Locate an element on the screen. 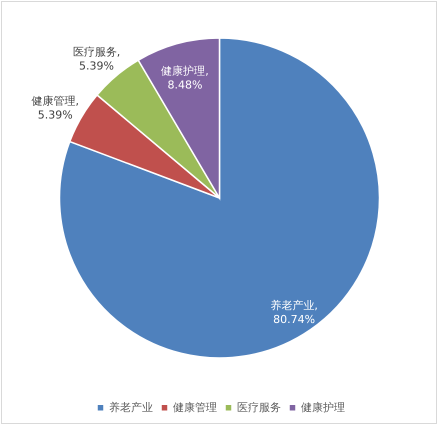 The height and width of the screenshot is (427, 439). data-label: 养老产业, 80.74% is located at coordinates (294, 312).